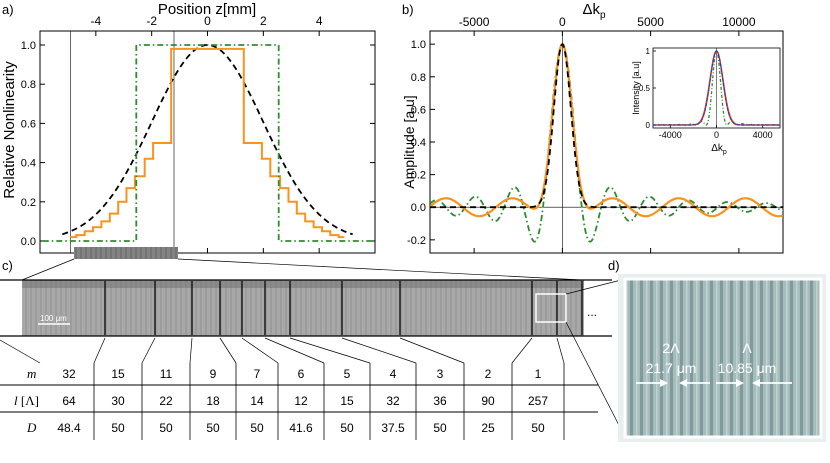 The image size is (830, 463). What do you see at coordinates (747, 368) in the screenshot?
I see `zoom-right-value: 10.85 μm` at bounding box center [747, 368].